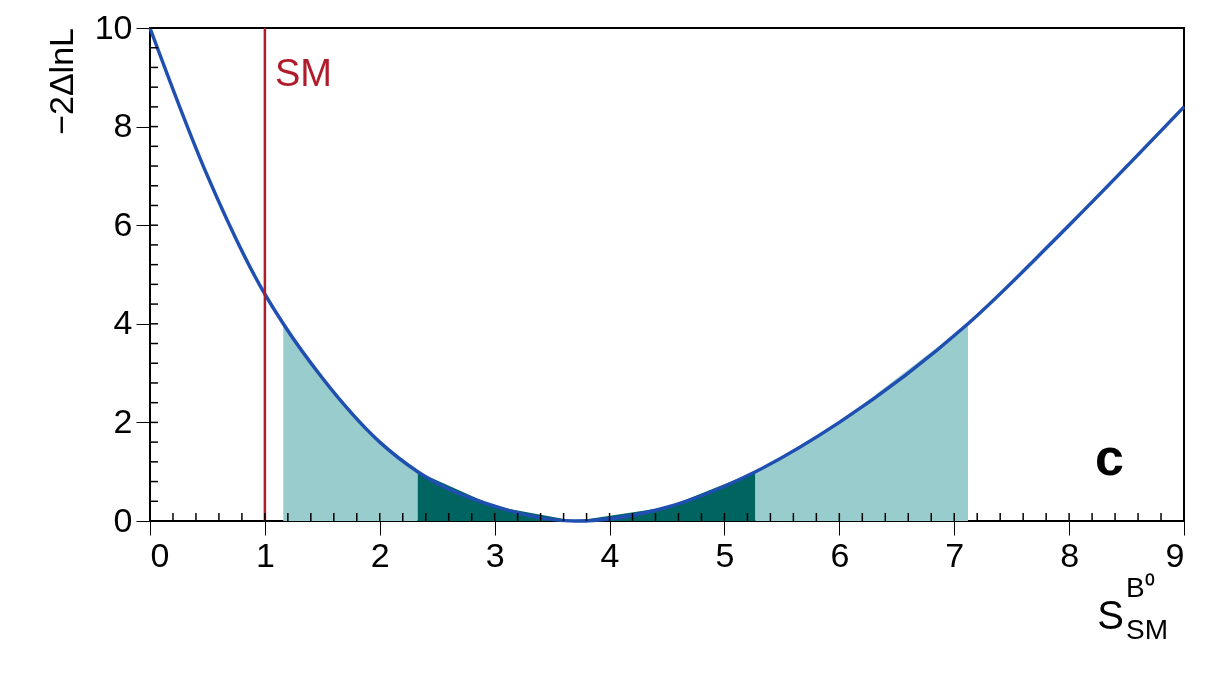 The image size is (1216, 681). What do you see at coordinates (610, 554) in the screenshot?
I see `x-tick-label: 4` at bounding box center [610, 554].